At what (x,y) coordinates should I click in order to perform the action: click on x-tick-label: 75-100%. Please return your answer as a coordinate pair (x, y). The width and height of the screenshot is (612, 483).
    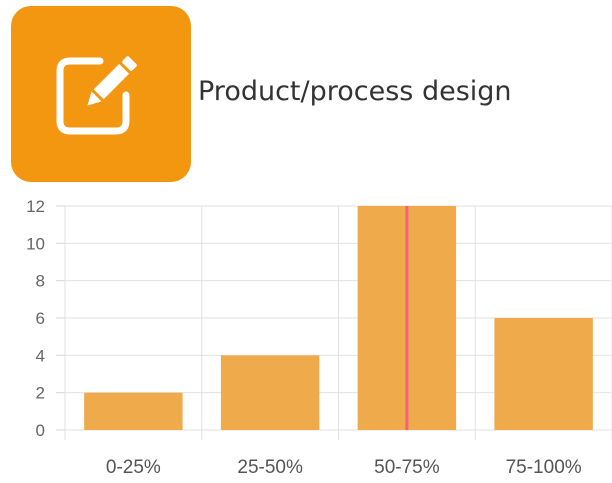
    Looking at the image, I should click on (544, 467).